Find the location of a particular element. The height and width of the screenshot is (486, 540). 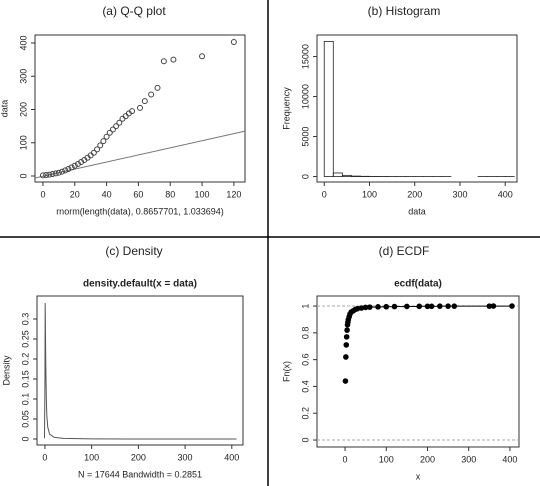

panel-title: (d) ECDF is located at coordinates (404, 251).